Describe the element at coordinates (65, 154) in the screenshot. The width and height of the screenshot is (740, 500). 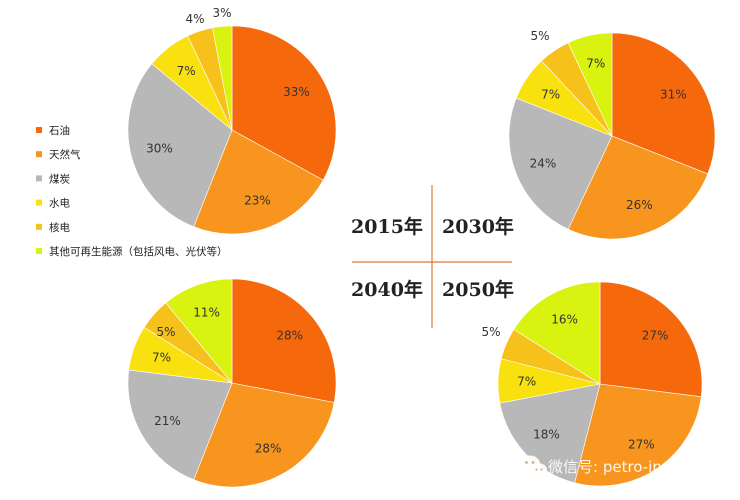
I see `legend-label-1: 天然气` at that location.